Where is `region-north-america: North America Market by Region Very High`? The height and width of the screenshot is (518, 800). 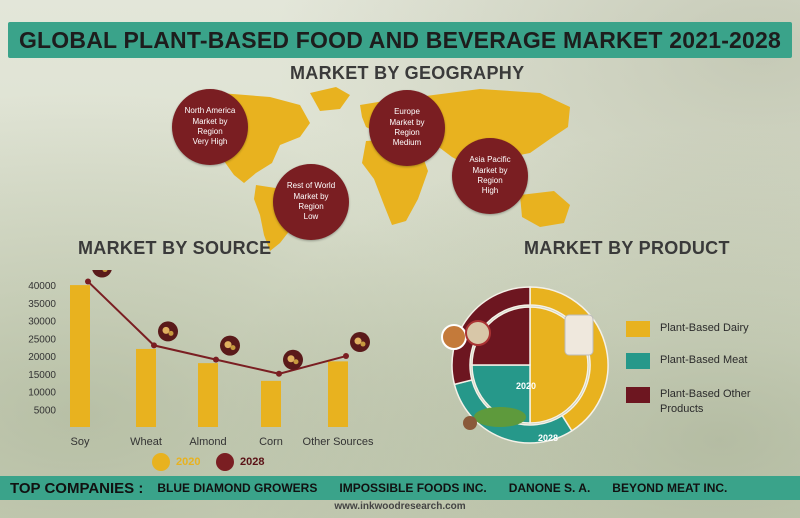 region-north-america: North America Market by Region Very High is located at coordinates (210, 127).